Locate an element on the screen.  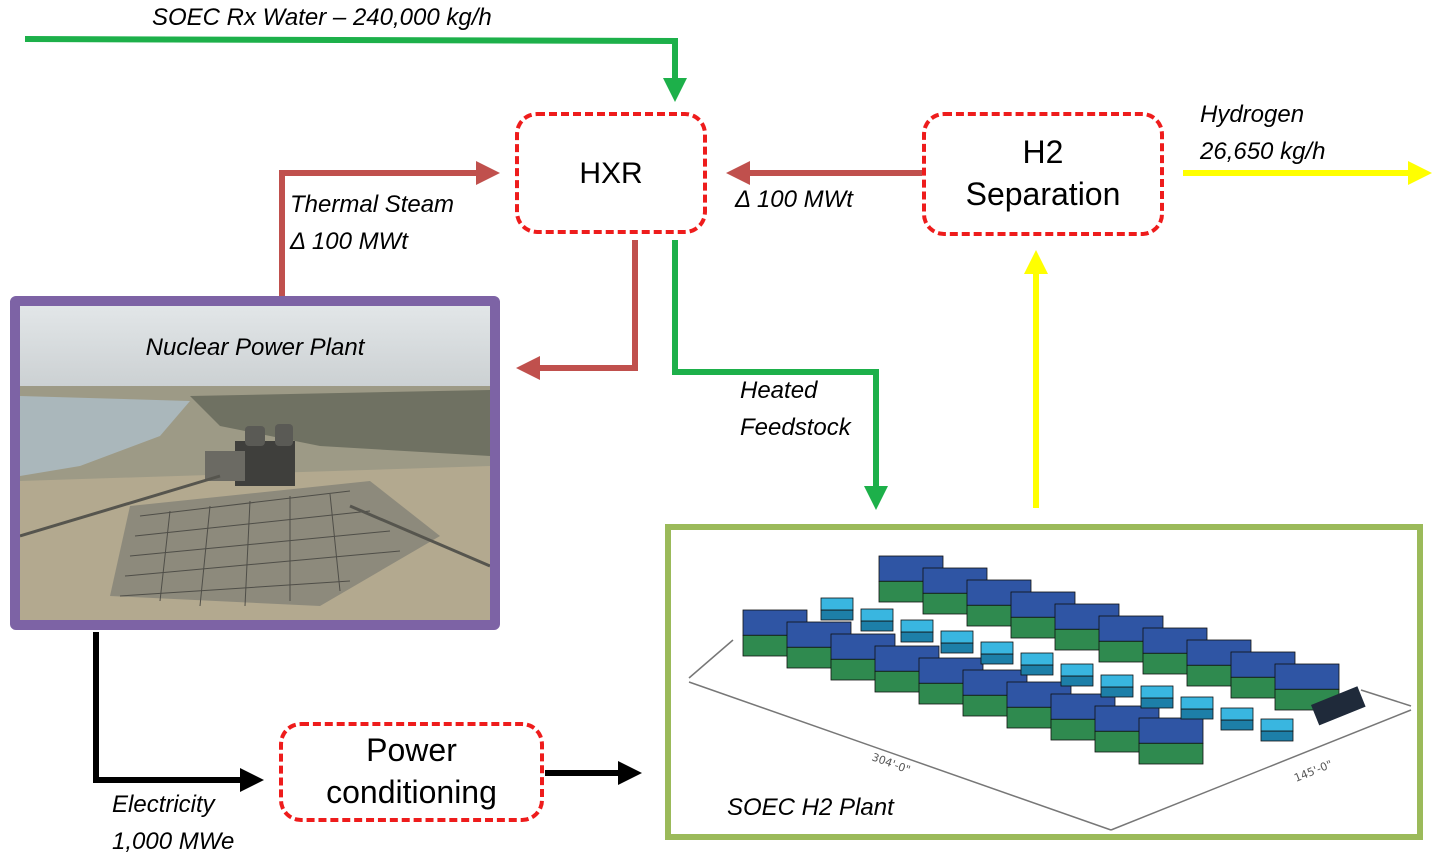
nuclear-plant-image is located at coordinates (255, 463).